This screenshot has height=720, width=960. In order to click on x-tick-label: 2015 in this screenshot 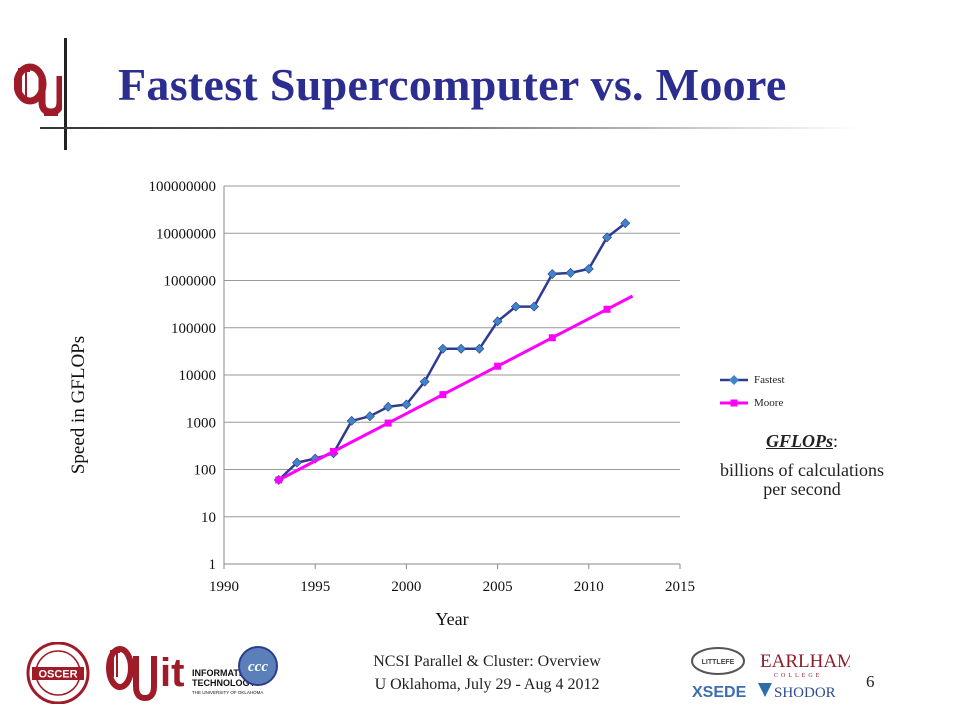, I will do `click(680, 587)`.